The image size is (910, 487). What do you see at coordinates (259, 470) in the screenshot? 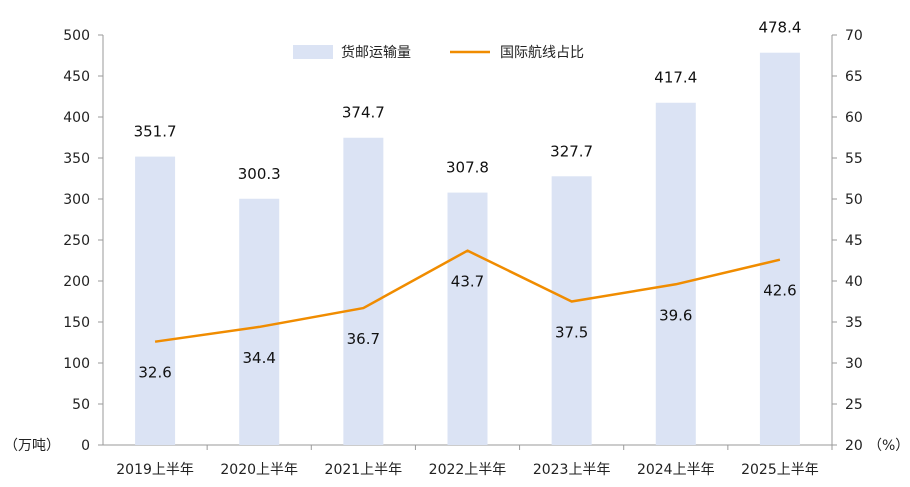
I see `x-tick-label: 2020上半年` at bounding box center [259, 470].